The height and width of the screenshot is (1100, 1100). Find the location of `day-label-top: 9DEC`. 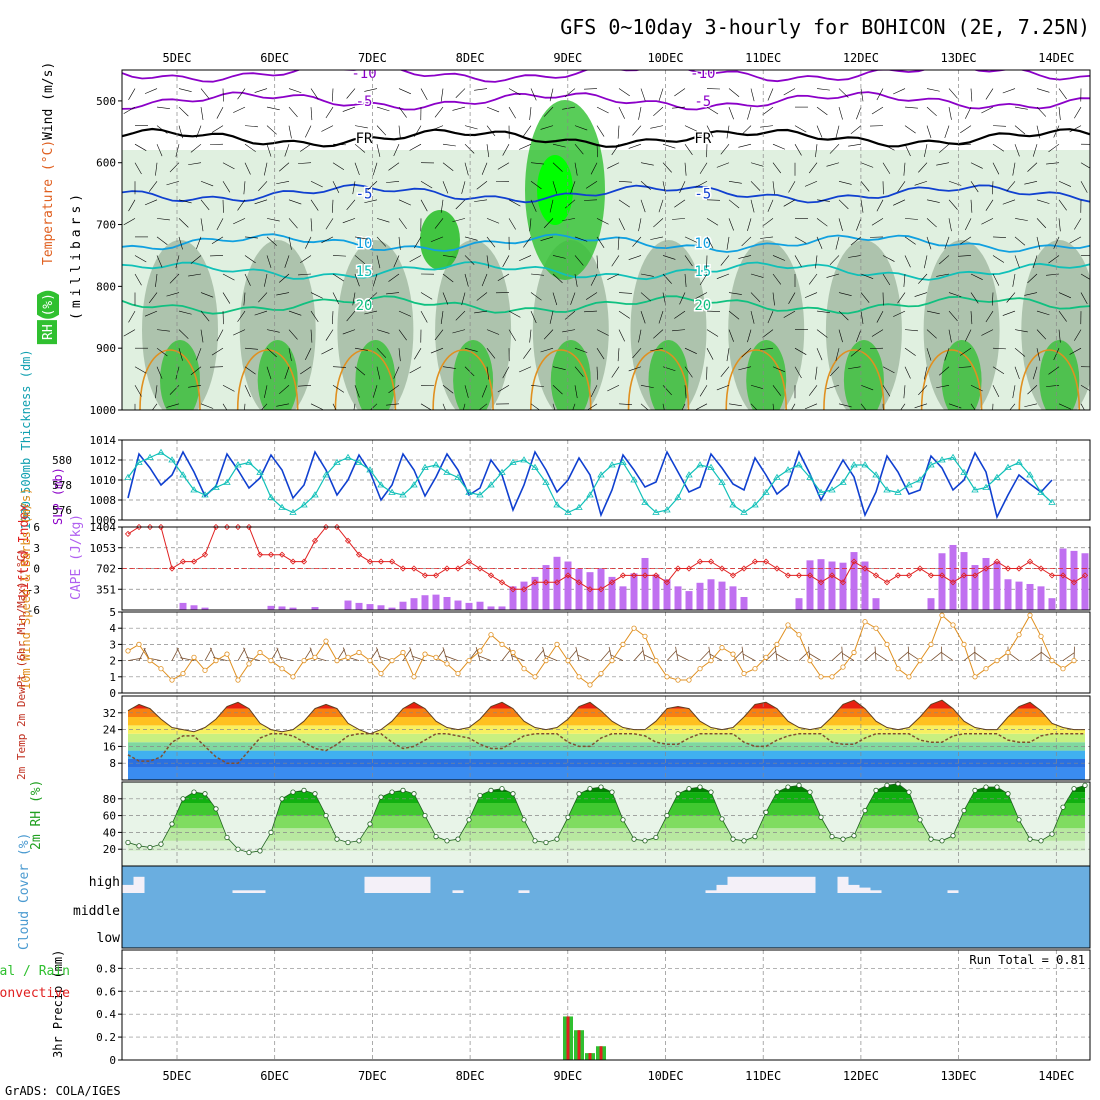

day-label-top: 9DEC is located at coordinates (567, 58).